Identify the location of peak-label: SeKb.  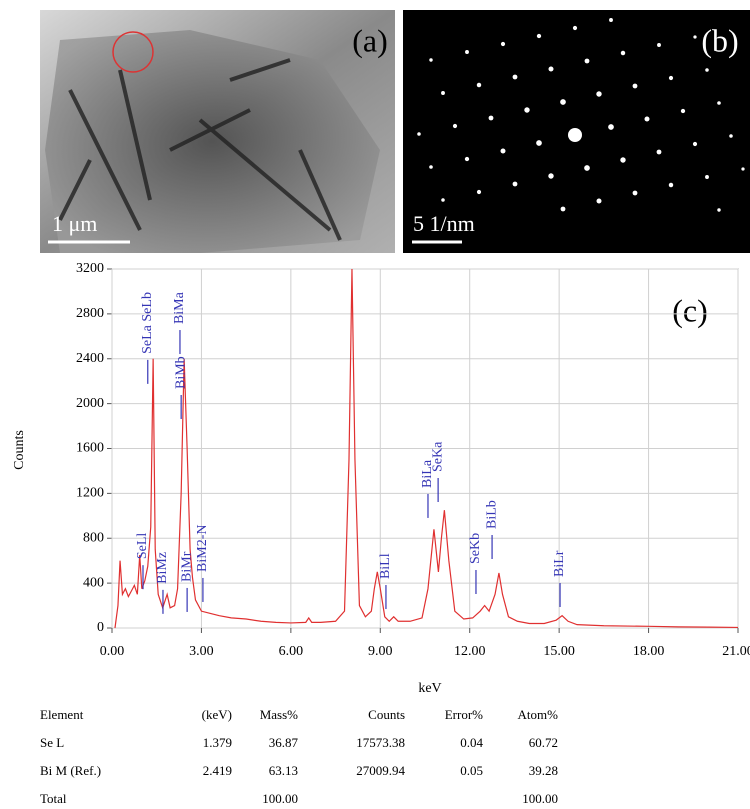
(475, 548).